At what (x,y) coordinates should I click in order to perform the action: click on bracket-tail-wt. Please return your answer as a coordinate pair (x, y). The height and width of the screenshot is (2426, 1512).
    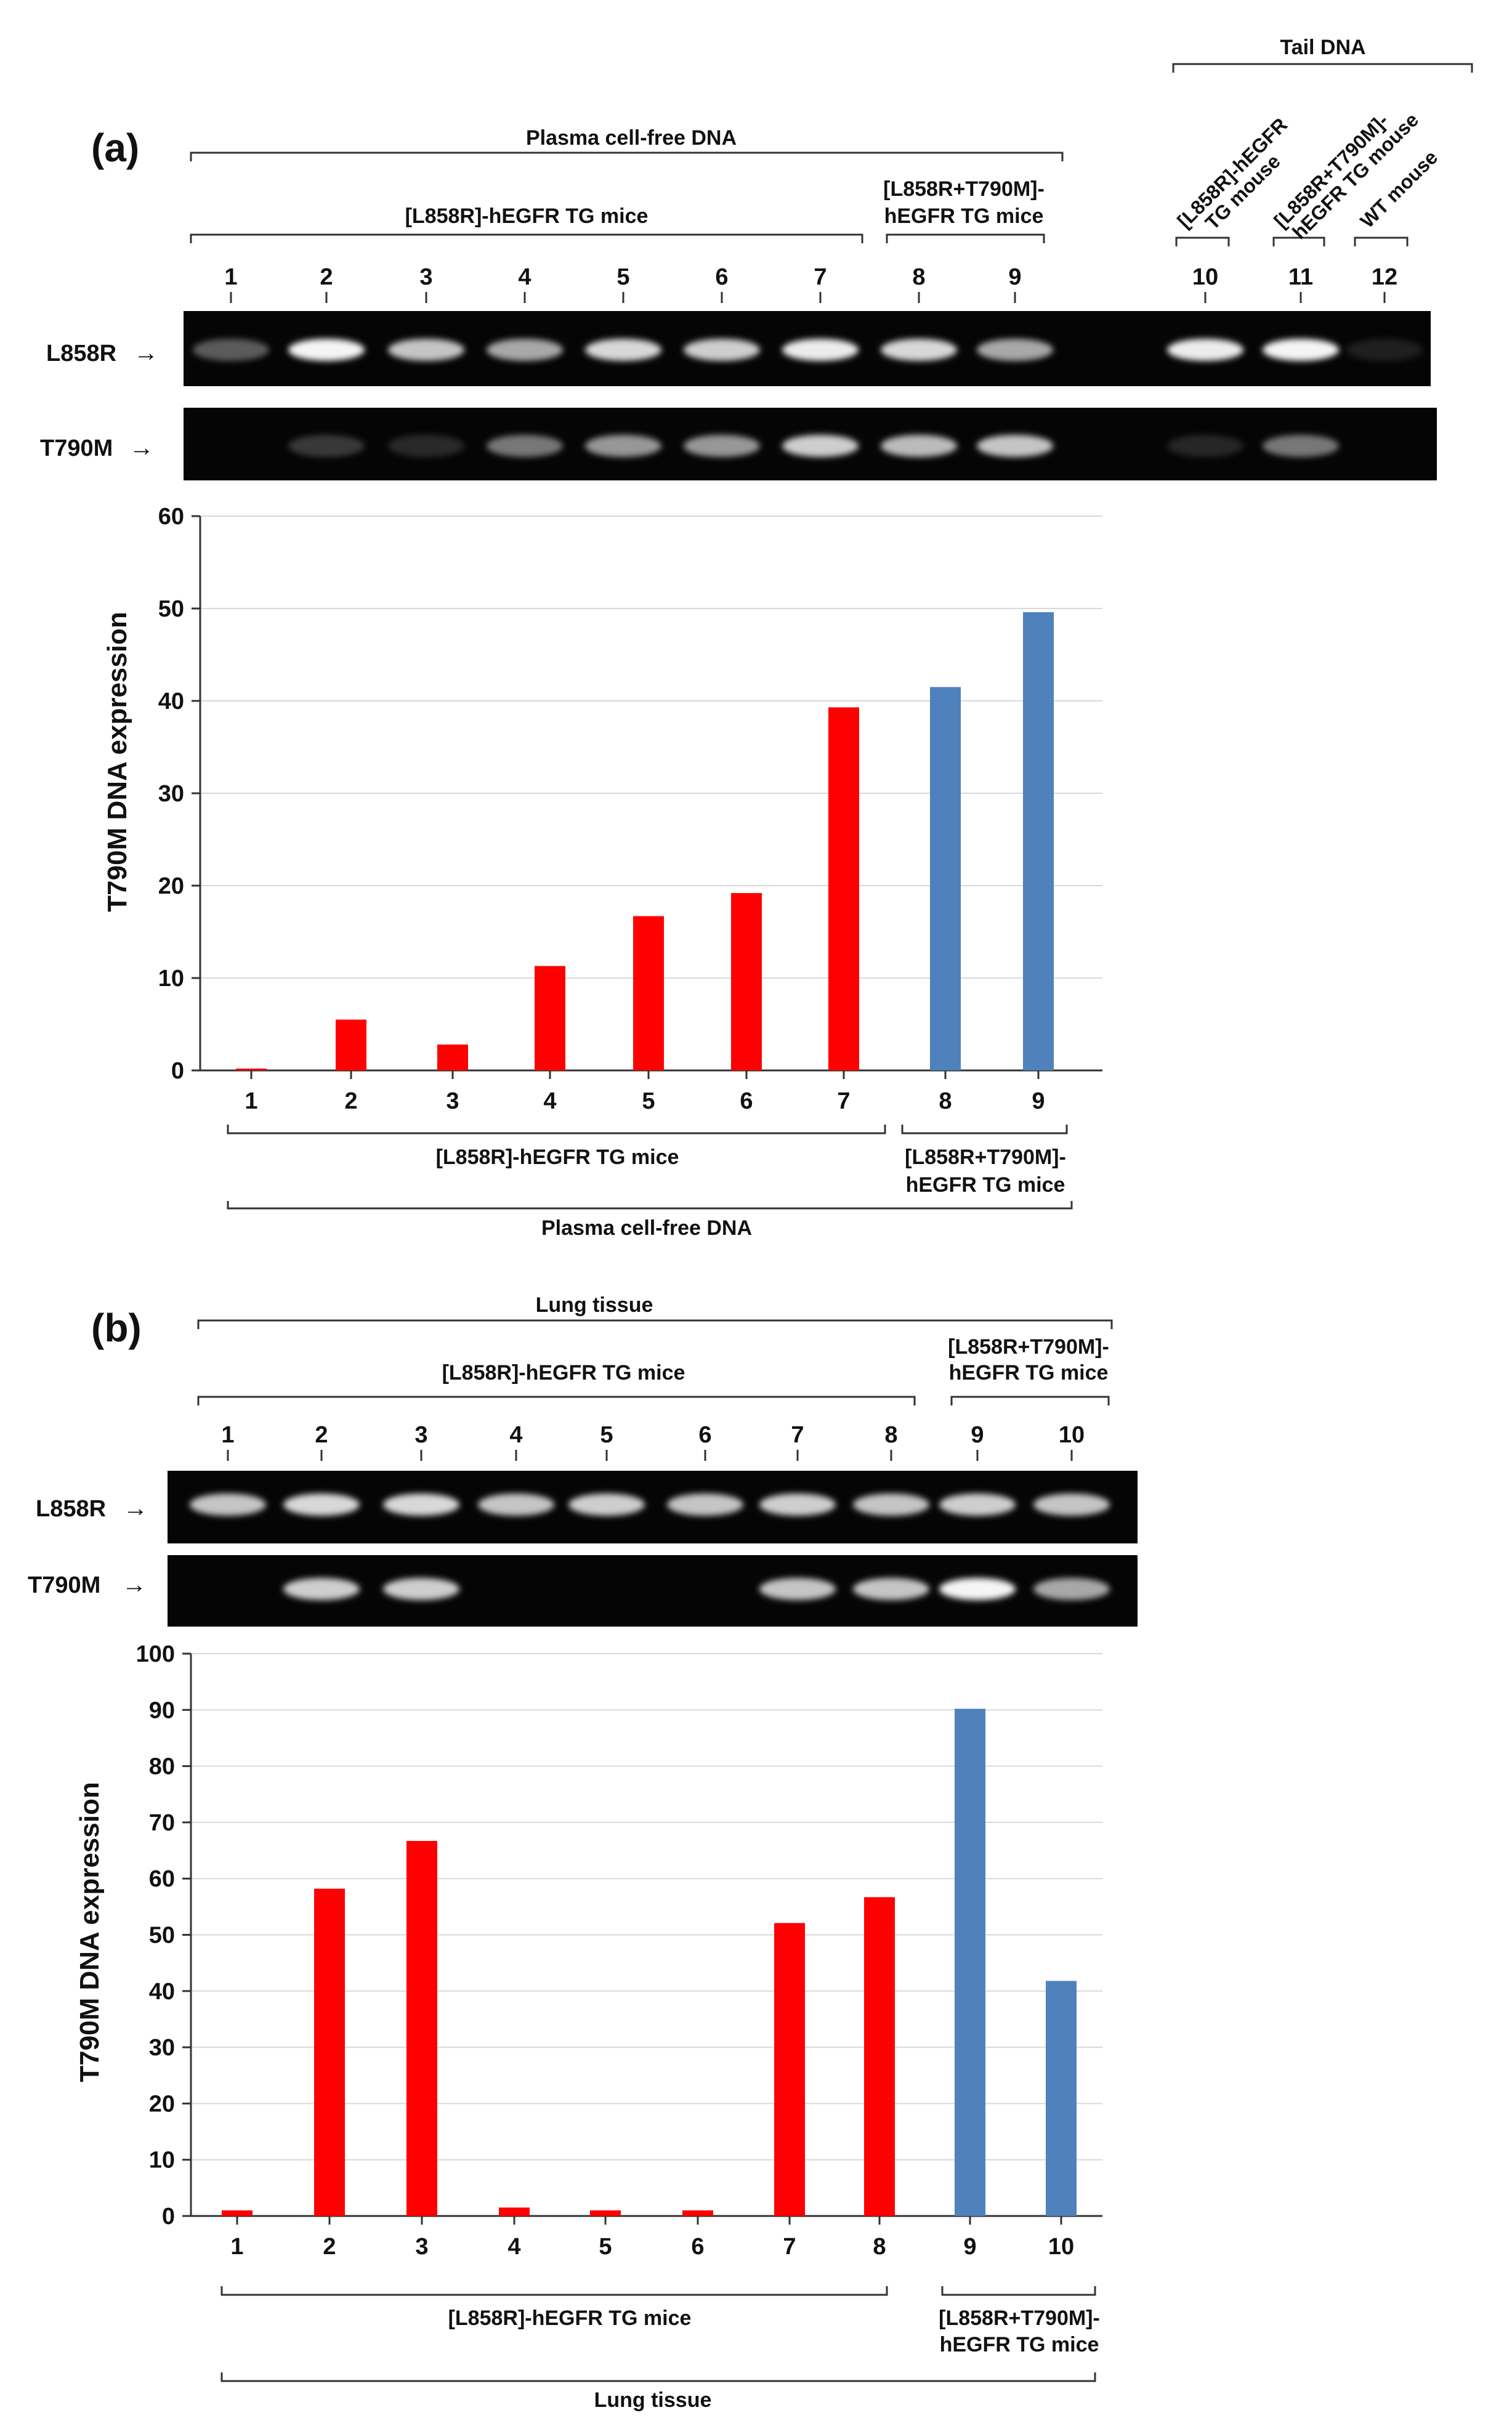
    Looking at the image, I should click on (1381, 242).